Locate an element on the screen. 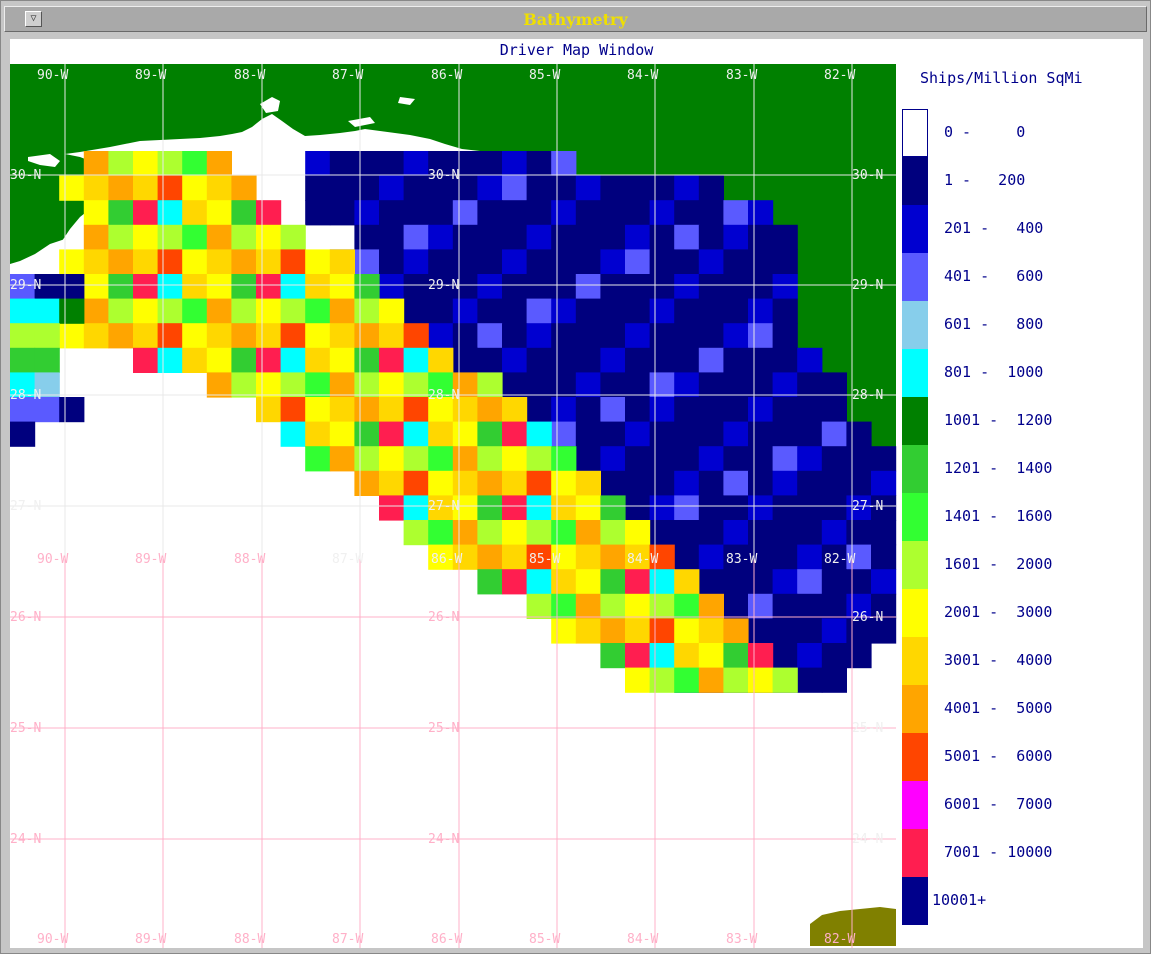 The width and height of the screenshot is (1151, 954). legend-item: 1601 - 2000 is located at coordinates (1022, 565).